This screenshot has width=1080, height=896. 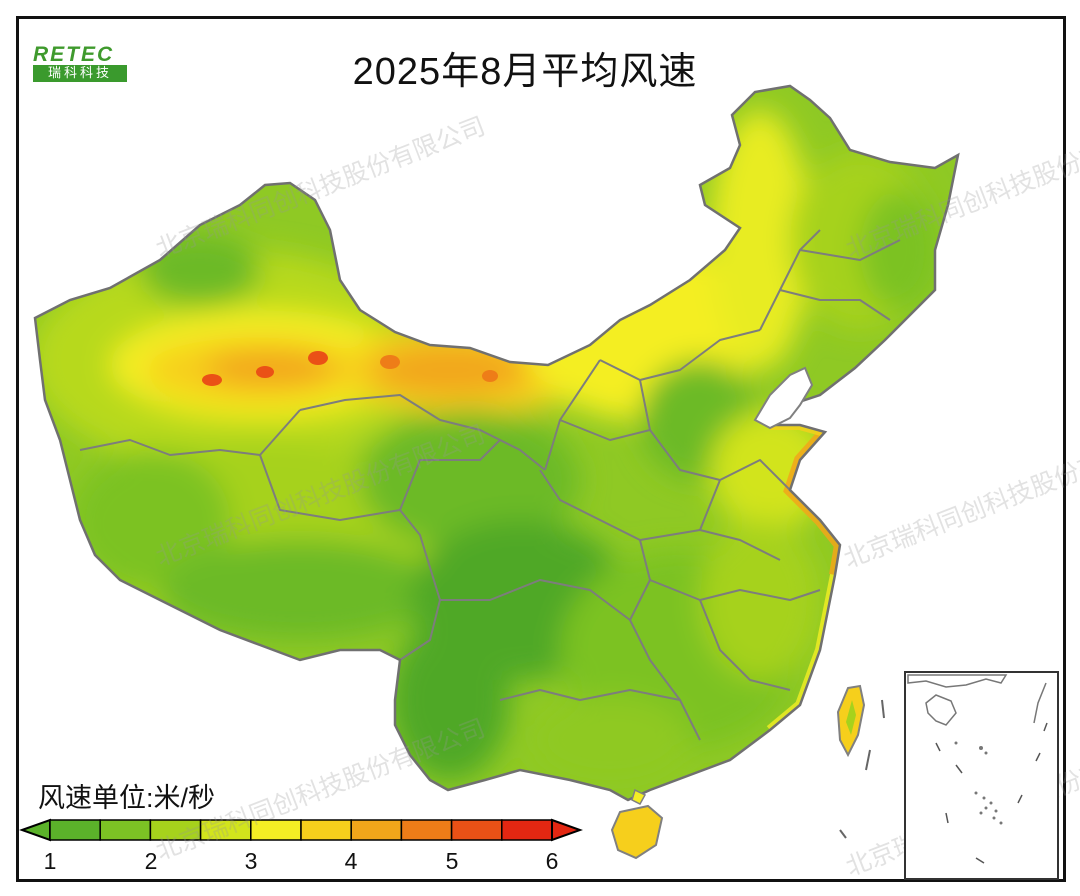 What do you see at coordinates (251, 861) in the screenshot?
I see `legend-tick-label: 3` at bounding box center [251, 861].